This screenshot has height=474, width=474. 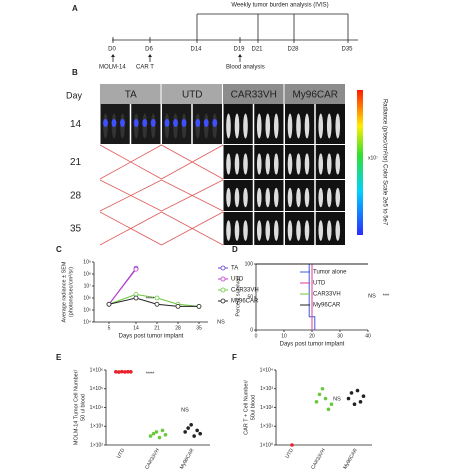 I want to click on day-row-label: 35, so click(x=76, y=229).